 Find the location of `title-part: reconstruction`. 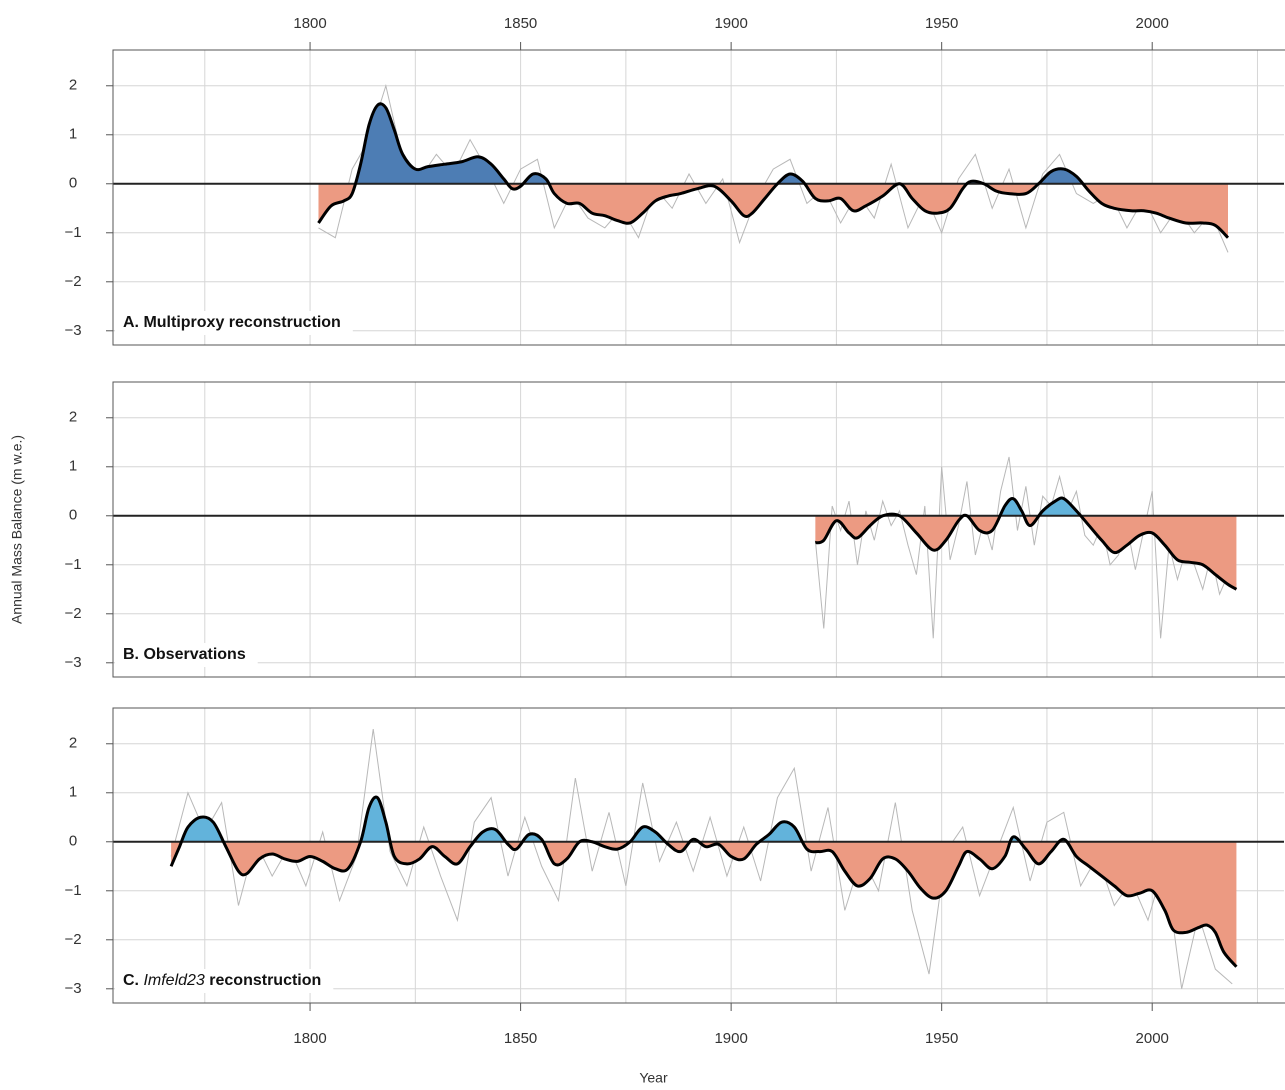

title-part: reconstruction is located at coordinates (265, 980).